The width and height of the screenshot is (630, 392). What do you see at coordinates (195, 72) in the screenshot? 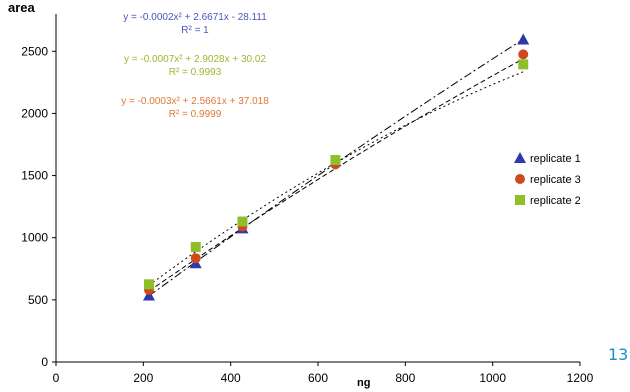
I see `r-squared-label: R² = 0.9993` at bounding box center [195, 72].